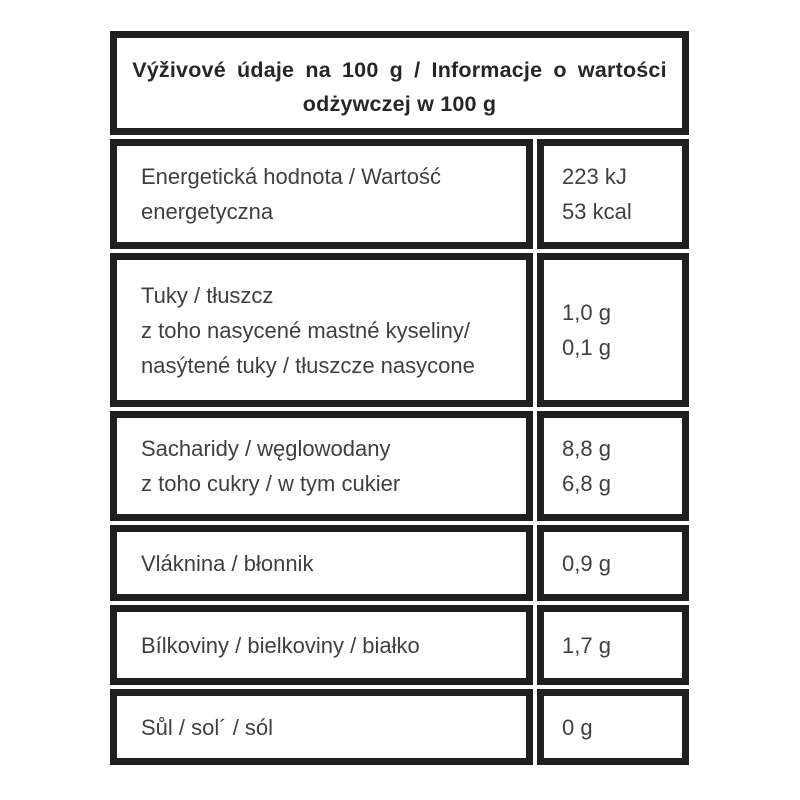 Image resolution: width=800 pixels, height=800 pixels. Describe the element at coordinates (308, 365) in the screenshot. I see `nutrient-label-line: nasýtené tuky / tłuszcze nasycone` at that location.